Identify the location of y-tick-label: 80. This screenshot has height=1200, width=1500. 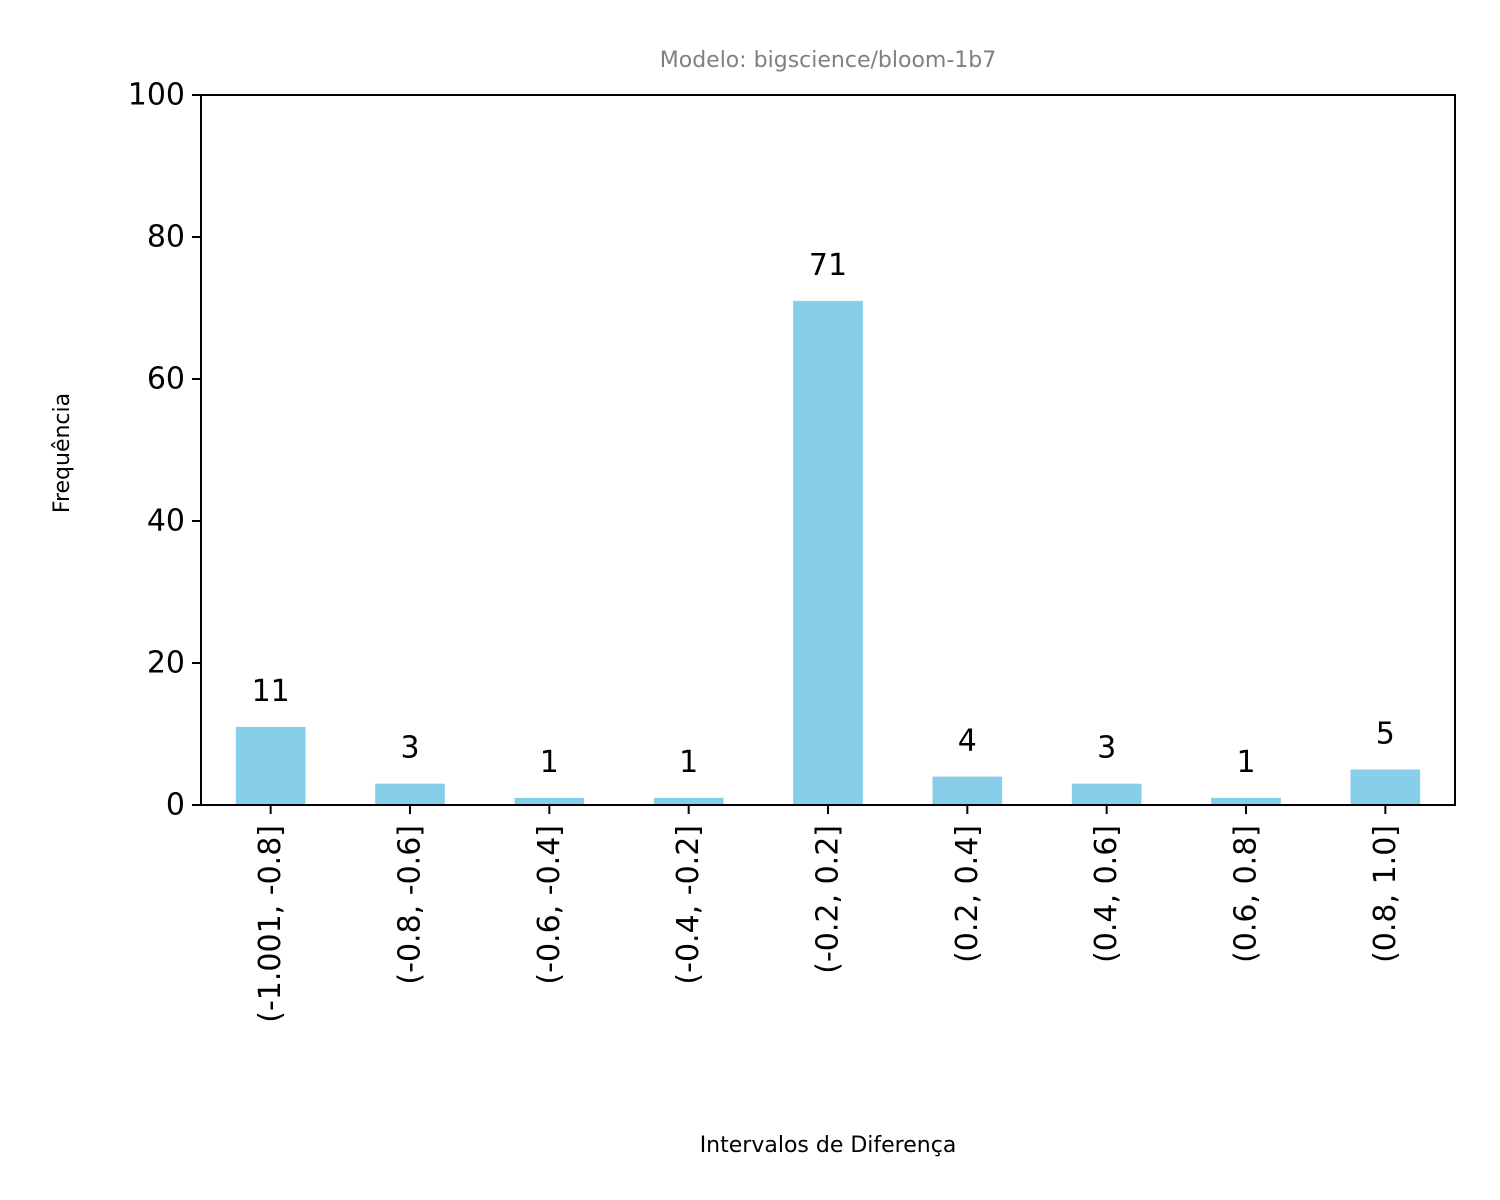
(166, 237).